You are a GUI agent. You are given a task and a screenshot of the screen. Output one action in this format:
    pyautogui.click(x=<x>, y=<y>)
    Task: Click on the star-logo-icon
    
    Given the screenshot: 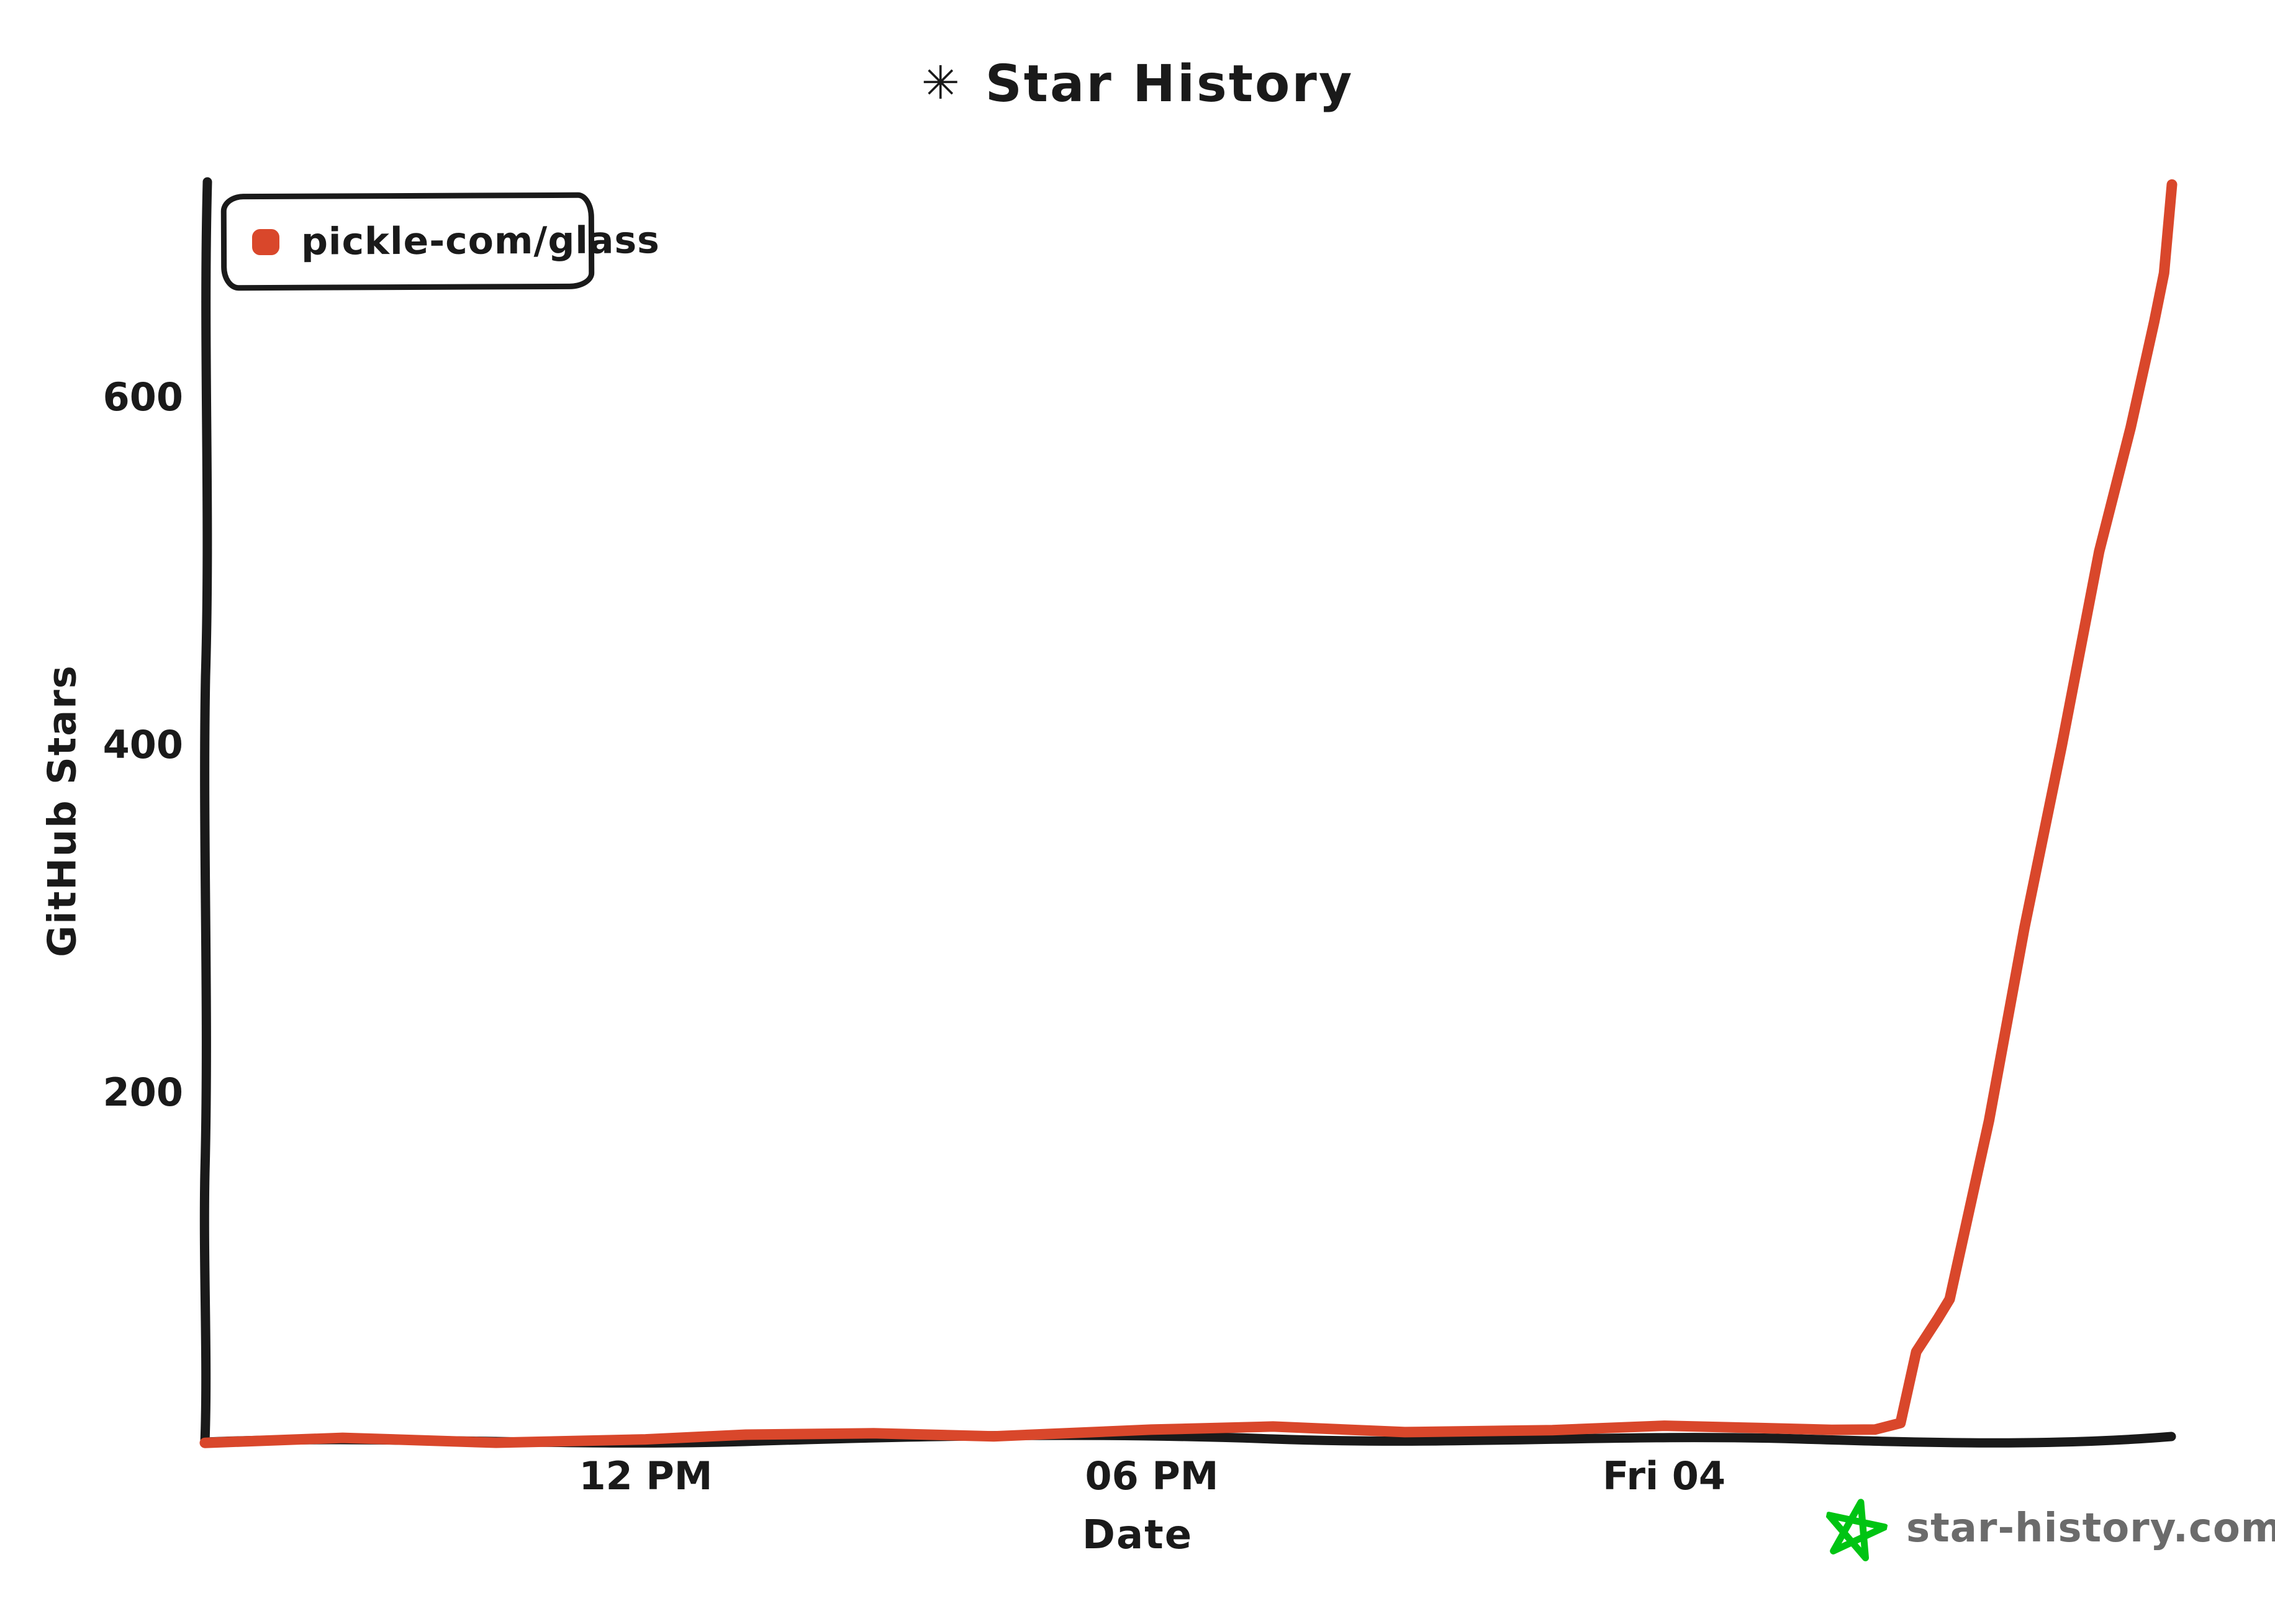 What is the action you would take?
    pyautogui.click(x=1857, y=1530)
    